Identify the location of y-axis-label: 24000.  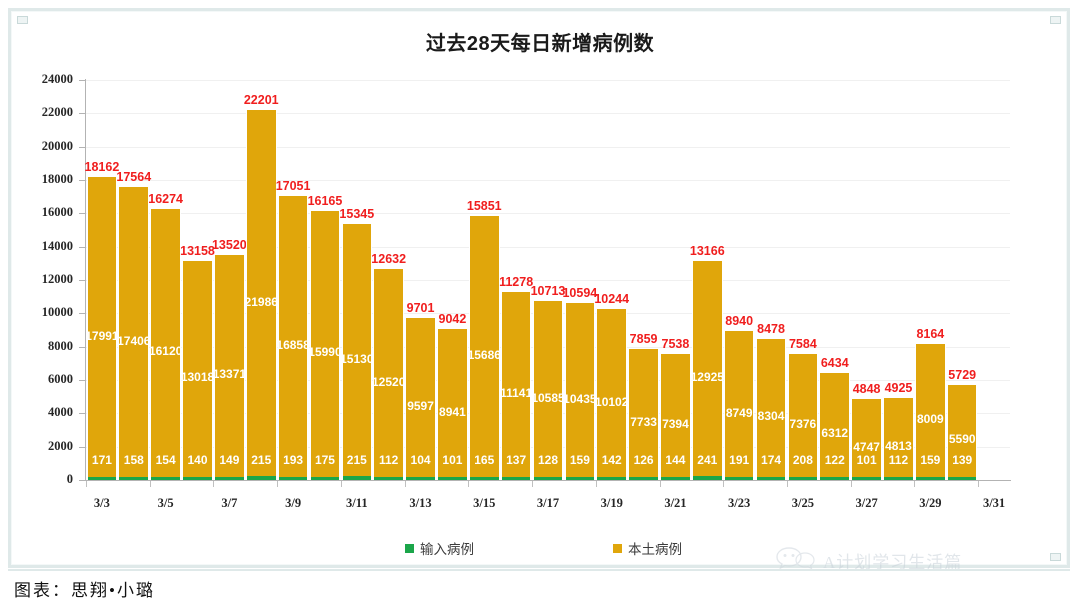
(57, 79).